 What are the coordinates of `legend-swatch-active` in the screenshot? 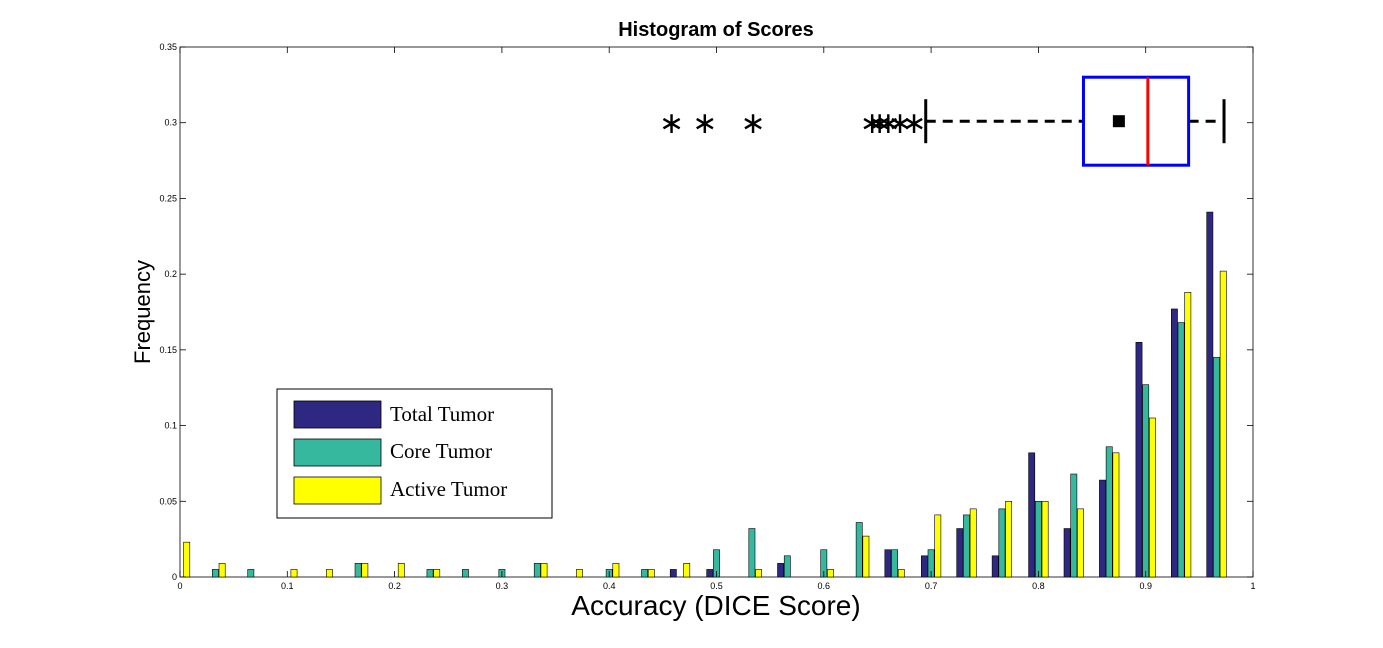 It's located at (337, 490).